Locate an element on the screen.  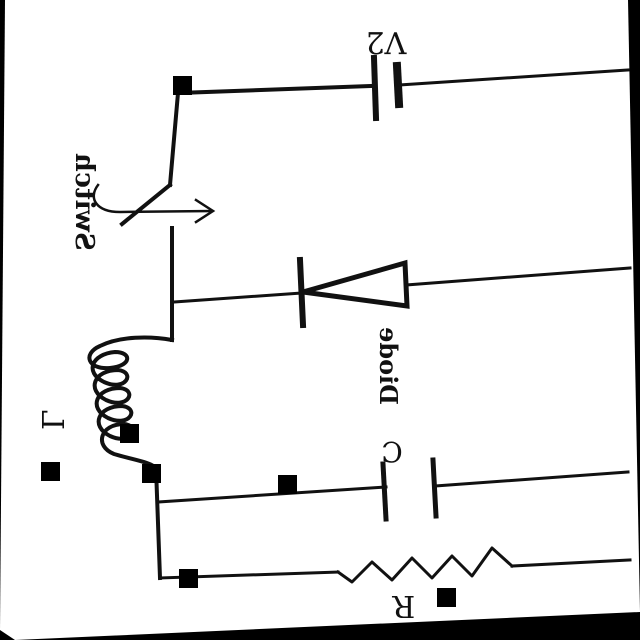
switch-blade is located at coordinates (146, 204).